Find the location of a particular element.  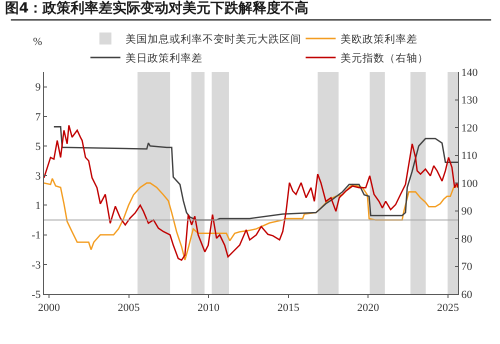

x-tick-label: 2005 is located at coordinates (129, 308).